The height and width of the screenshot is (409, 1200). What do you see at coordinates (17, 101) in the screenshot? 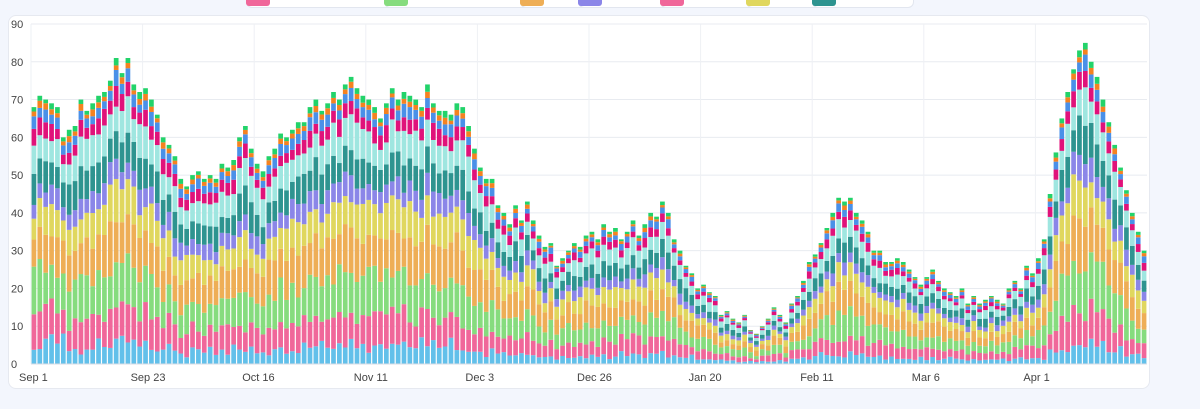
I see `y-tick-label: 70` at bounding box center [17, 101].